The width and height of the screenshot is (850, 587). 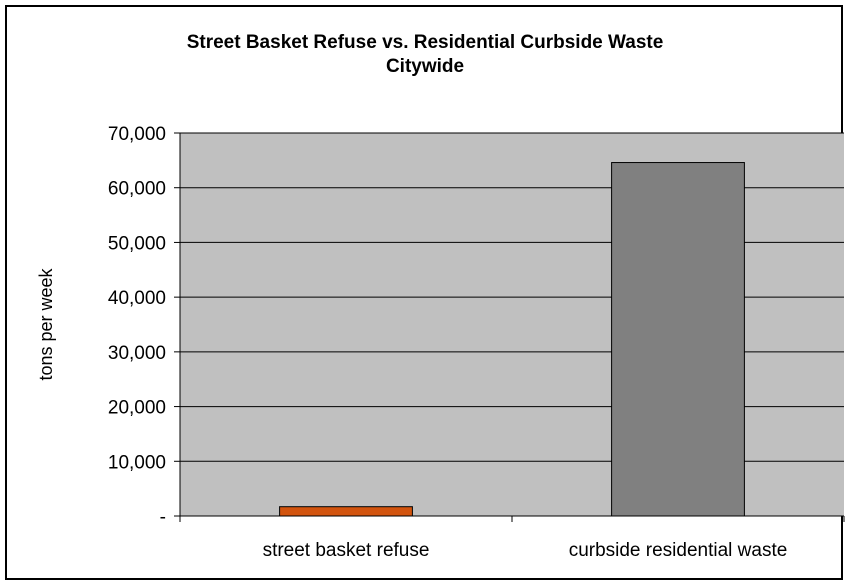 I want to click on y-tick-label: 40,000, so click(x=137, y=298).